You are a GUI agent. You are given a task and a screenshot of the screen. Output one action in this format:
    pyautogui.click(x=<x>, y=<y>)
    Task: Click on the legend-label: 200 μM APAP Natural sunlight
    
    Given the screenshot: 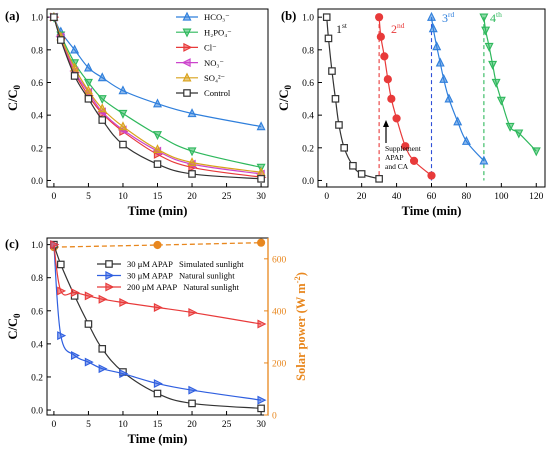 What is the action you would take?
    pyautogui.click(x=183, y=287)
    